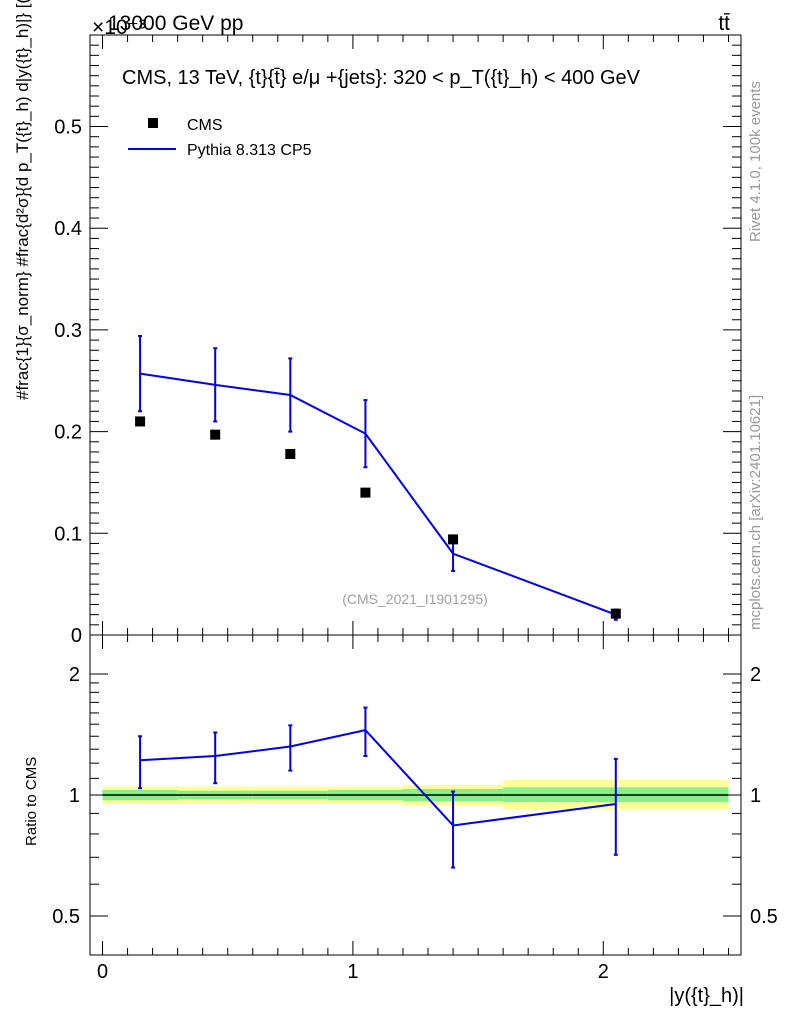 Image resolution: width=786 pixels, height=1024 pixels. I want to click on y-tick-label-top: 0.1, so click(68, 534).